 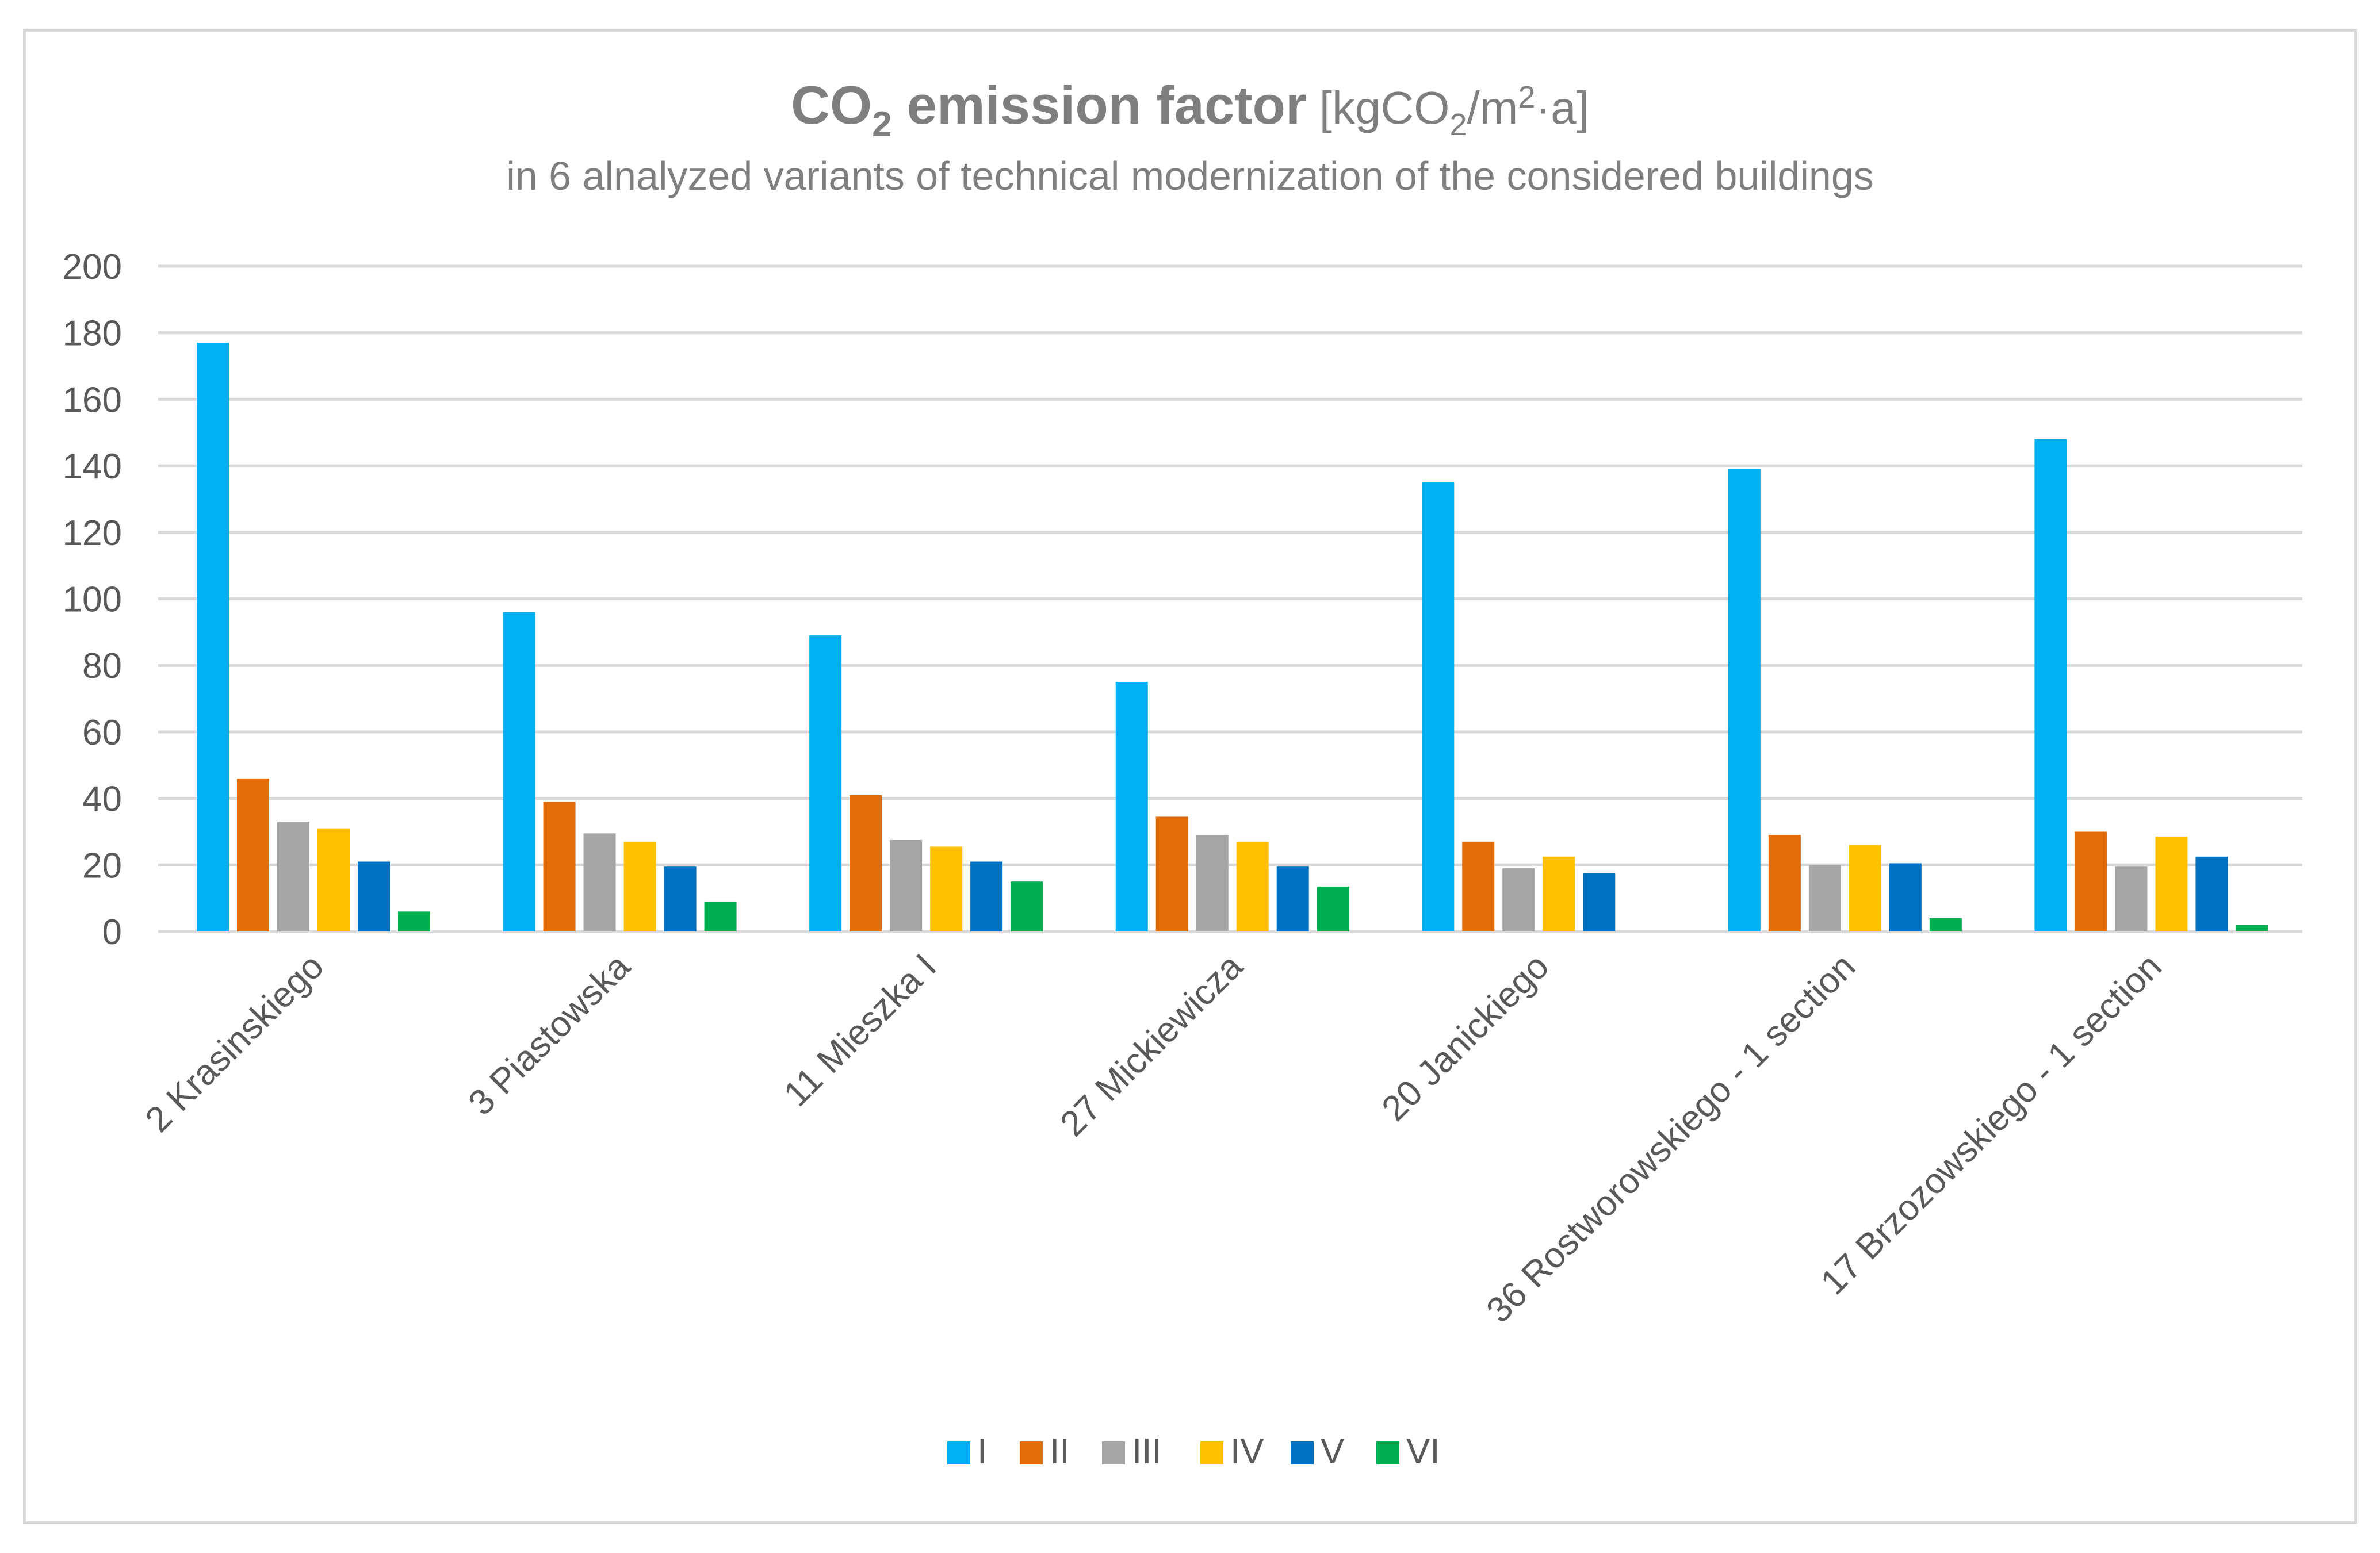 I want to click on y-tick-label: 140, so click(x=92, y=466).